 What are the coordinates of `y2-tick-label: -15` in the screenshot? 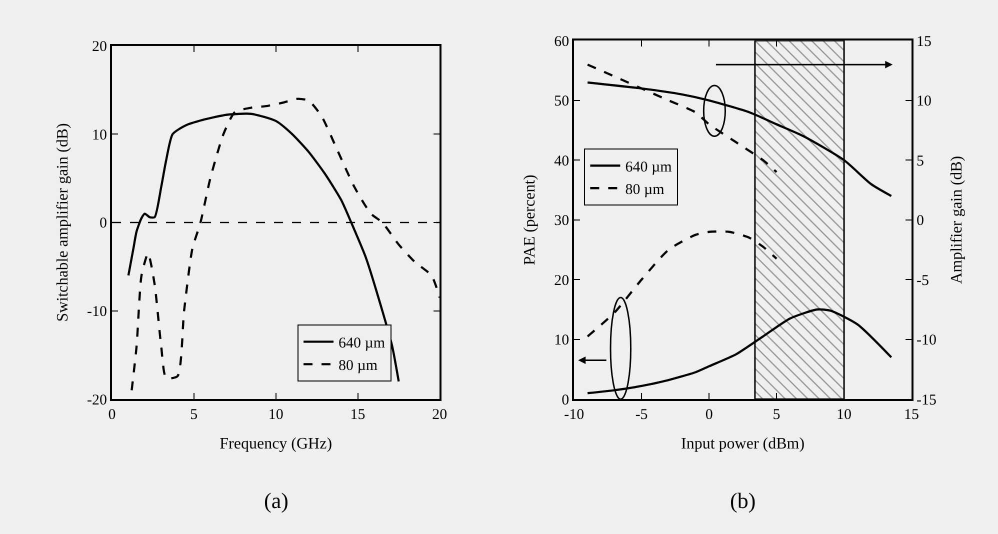 It's located at (926, 400).